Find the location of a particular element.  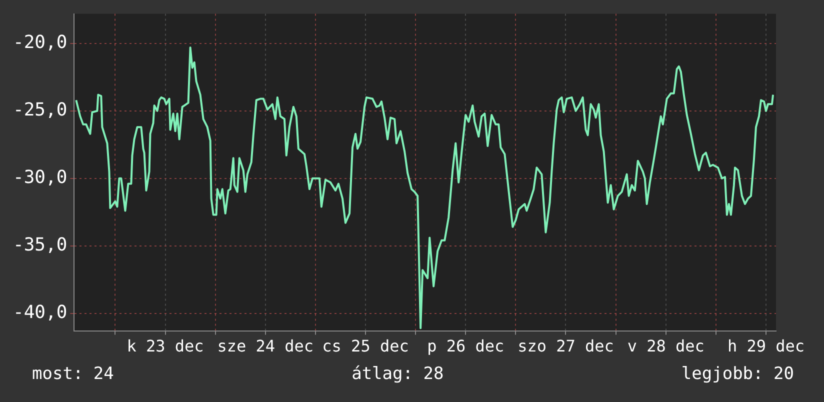

x-tick-label: p 26 dec is located at coordinates (465, 346).